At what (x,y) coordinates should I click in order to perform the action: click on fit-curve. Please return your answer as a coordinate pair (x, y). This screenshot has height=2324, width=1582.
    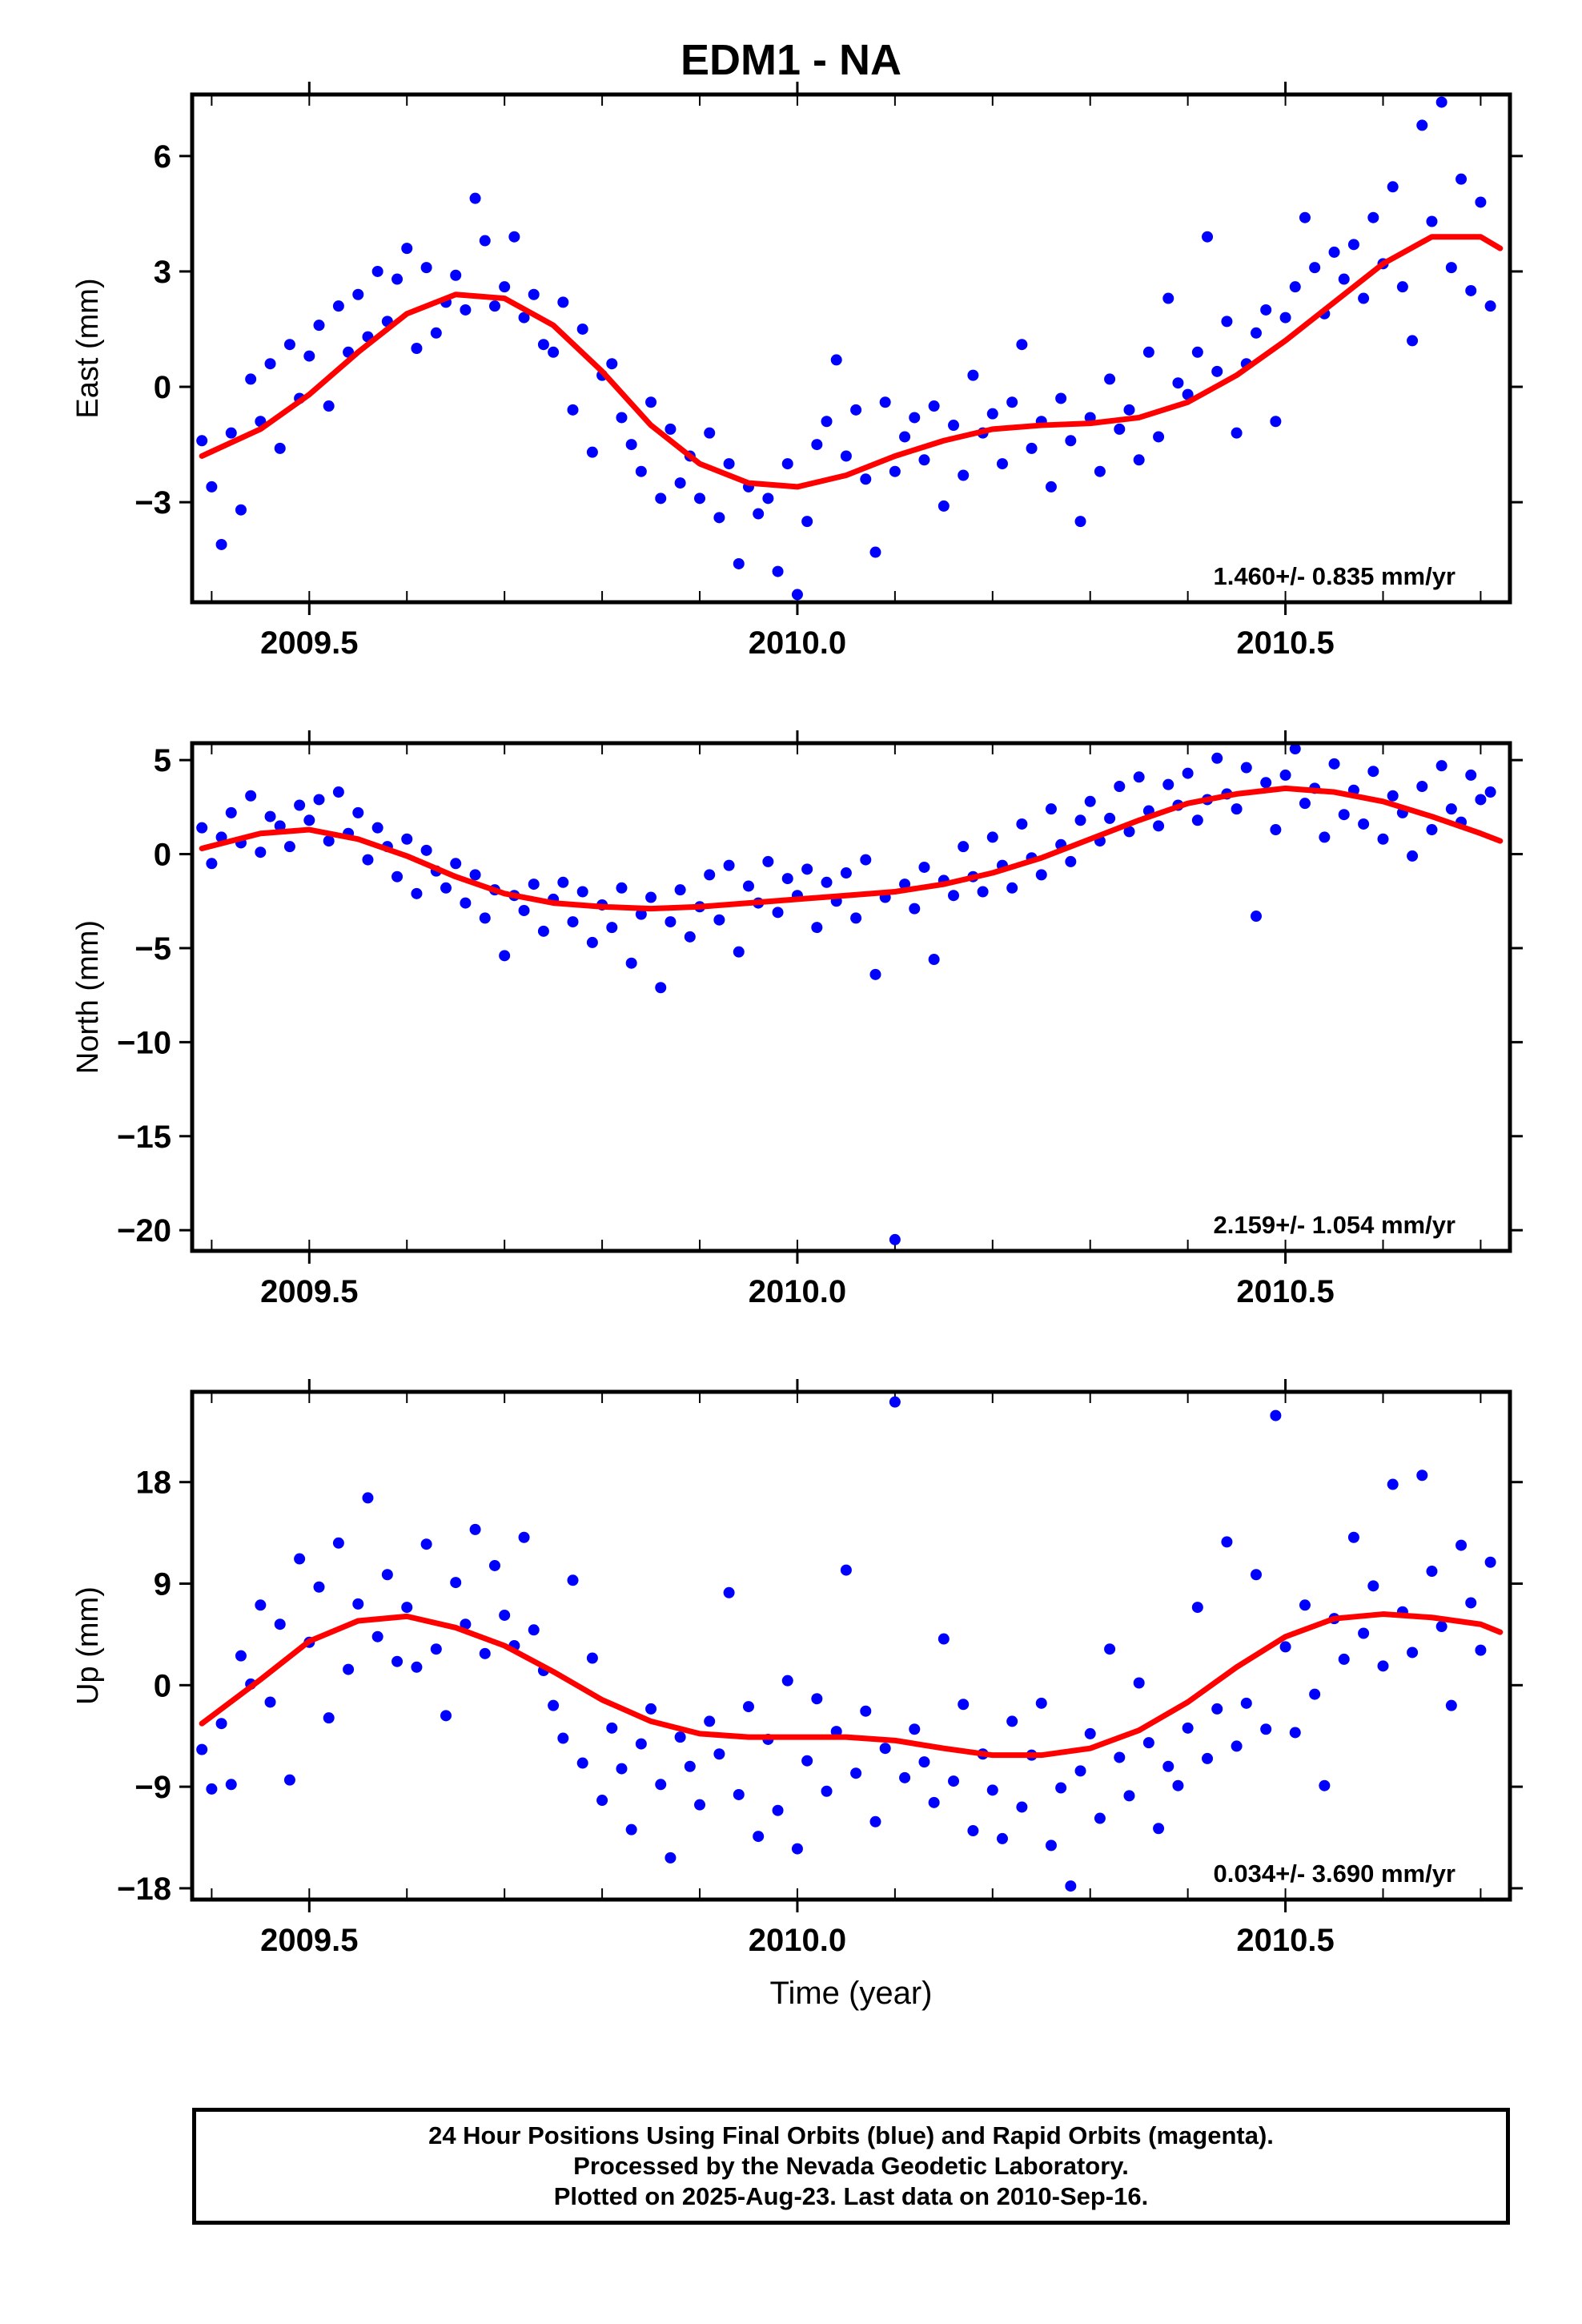
    Looking at the image, I should click on (851, 362).